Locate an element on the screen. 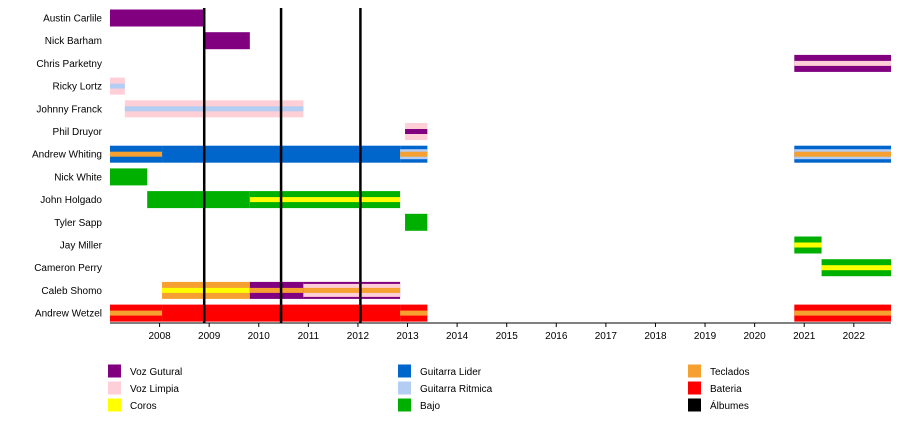  x-tick-label: 2011 is located at coordinates (309, 336).